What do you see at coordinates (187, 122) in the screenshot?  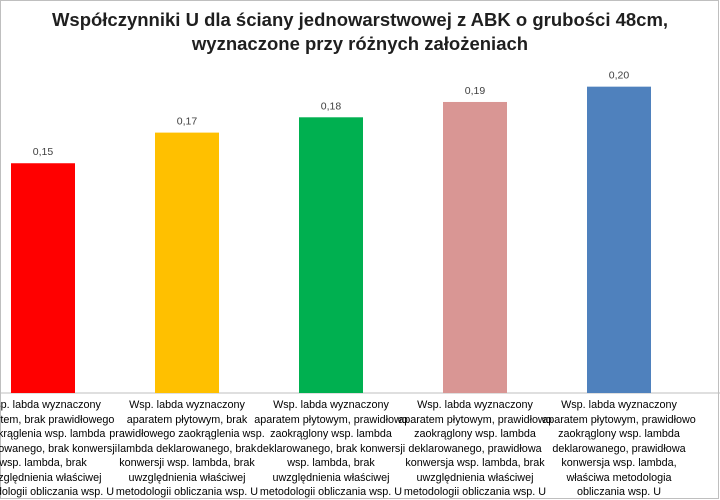 I see `data-label-2: 0,17` at bounding box center [187, 122].